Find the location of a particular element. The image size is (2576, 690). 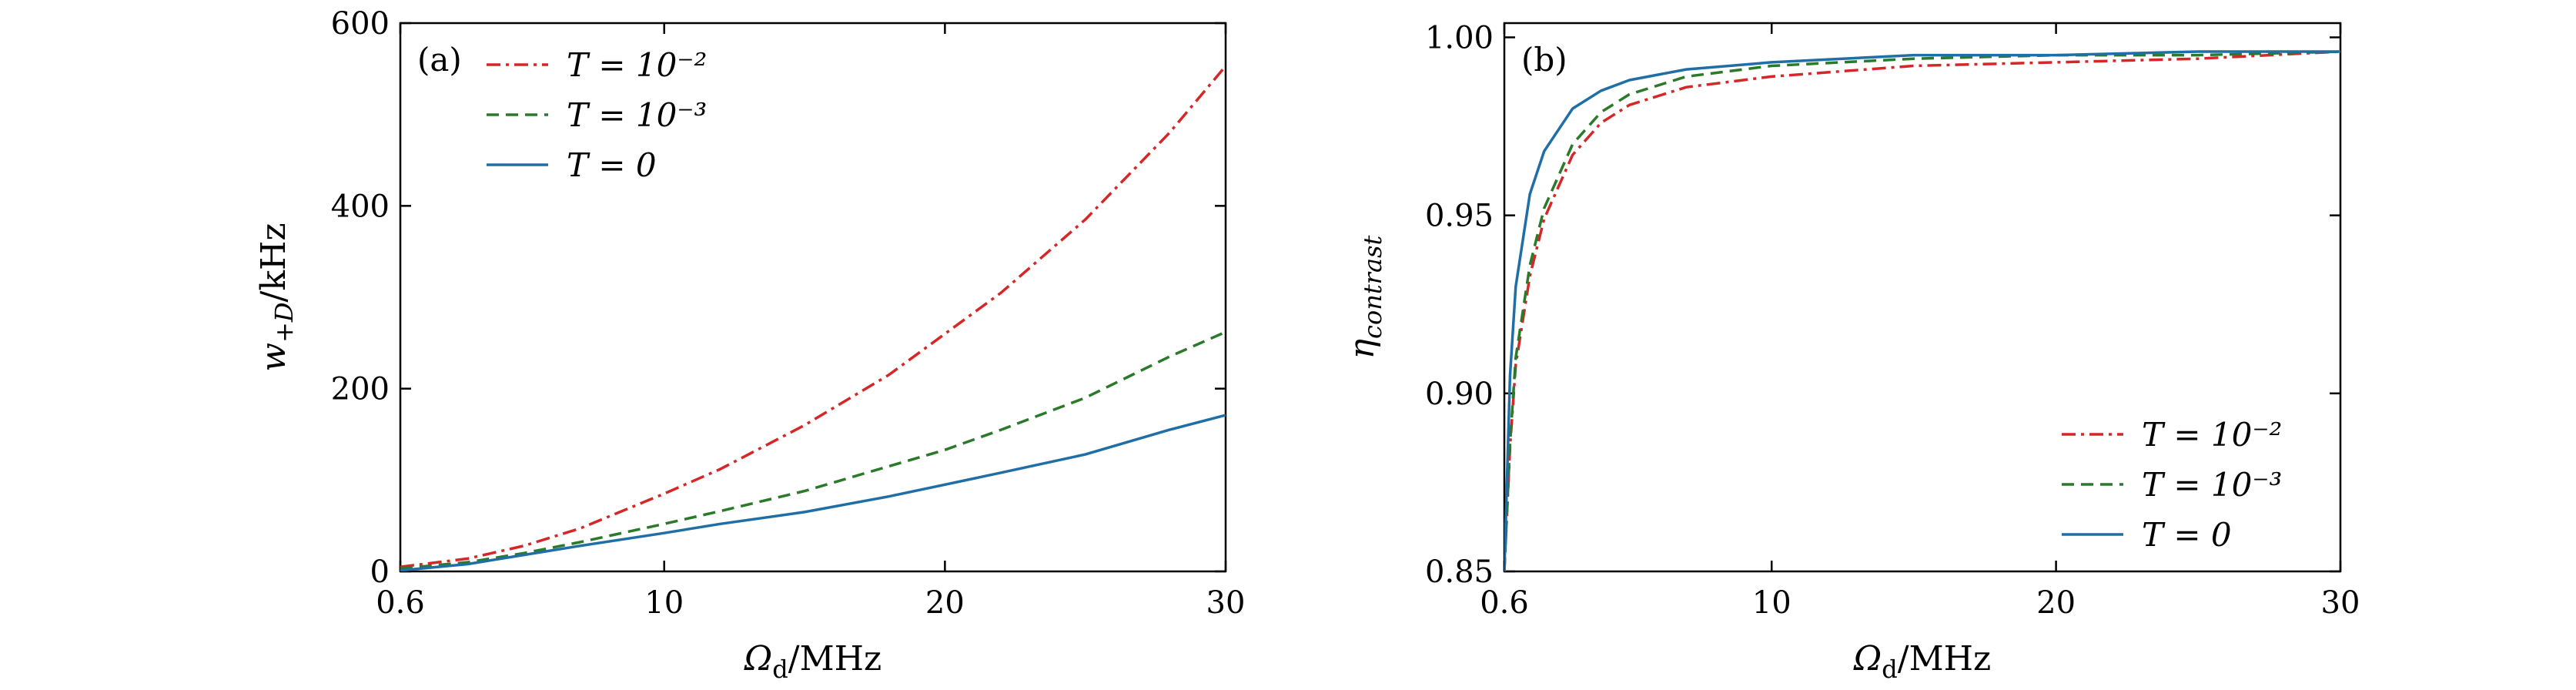

y-tick-label: 1.00 is located at coordinates (1460, 37).